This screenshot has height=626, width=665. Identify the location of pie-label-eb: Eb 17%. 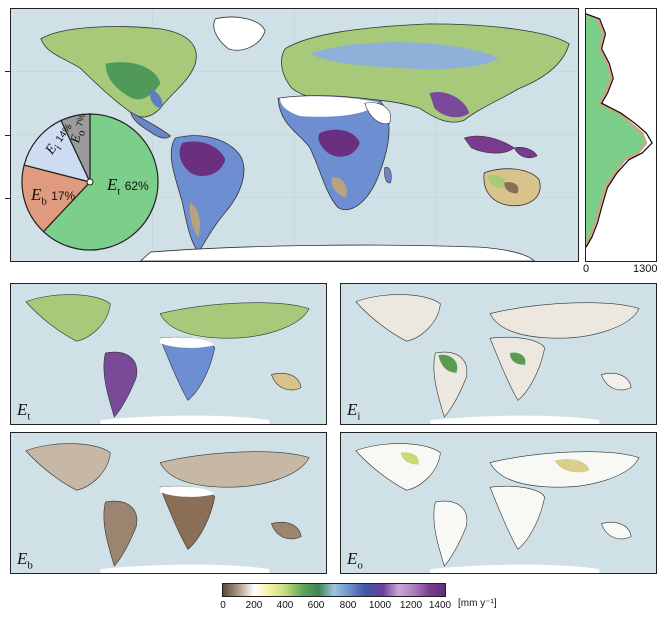
(53, 196).